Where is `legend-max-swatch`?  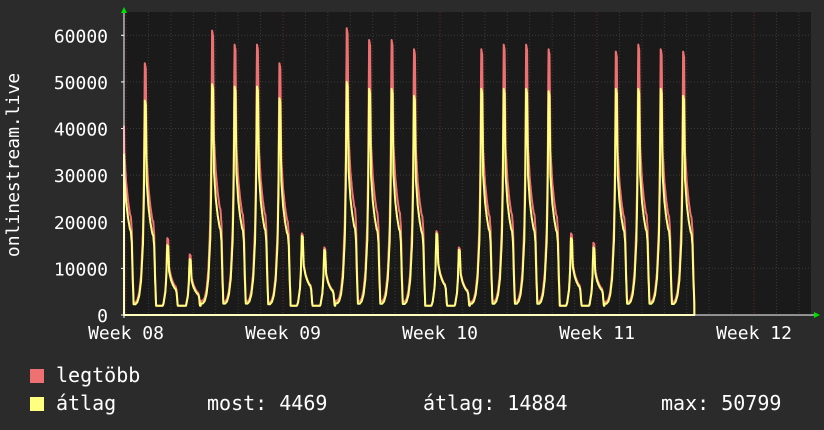
legend-max-swatch is located at coordinates (37, 376).